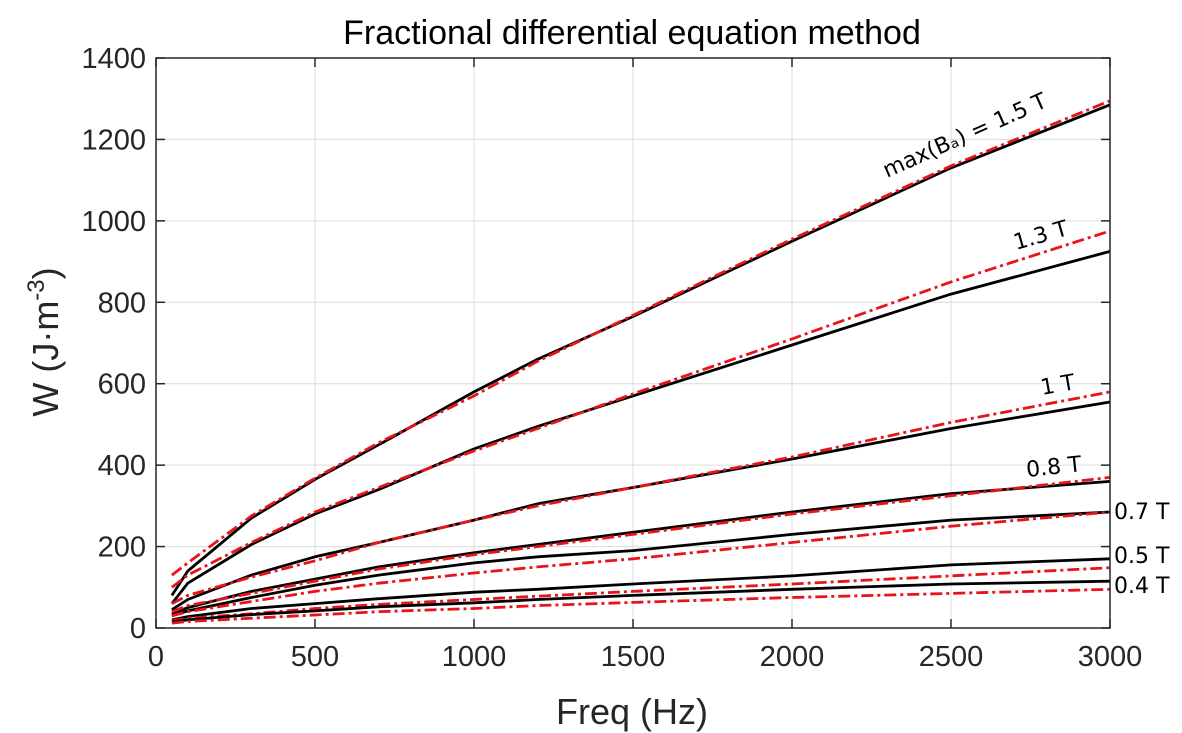  What do you see at coordinates (122, 548) in the screenshot?
I see `y-tick-label: 200` at bounding box center [122, 548].